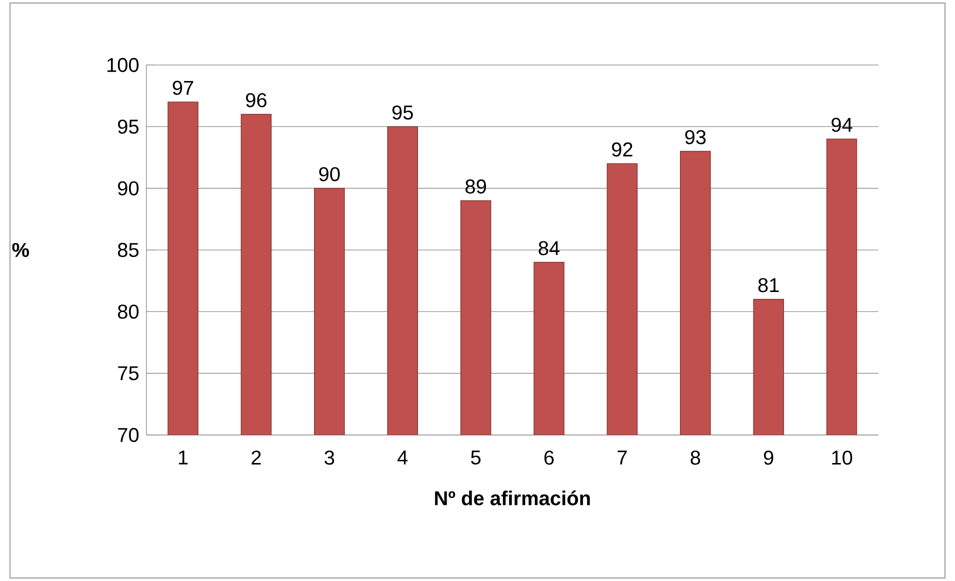 The width and height of the screenshot is (955, 581). What do you see at coordinates (402, 112) in the screenshot?
I see `data-label: 95` at bounding box center [402, 112].